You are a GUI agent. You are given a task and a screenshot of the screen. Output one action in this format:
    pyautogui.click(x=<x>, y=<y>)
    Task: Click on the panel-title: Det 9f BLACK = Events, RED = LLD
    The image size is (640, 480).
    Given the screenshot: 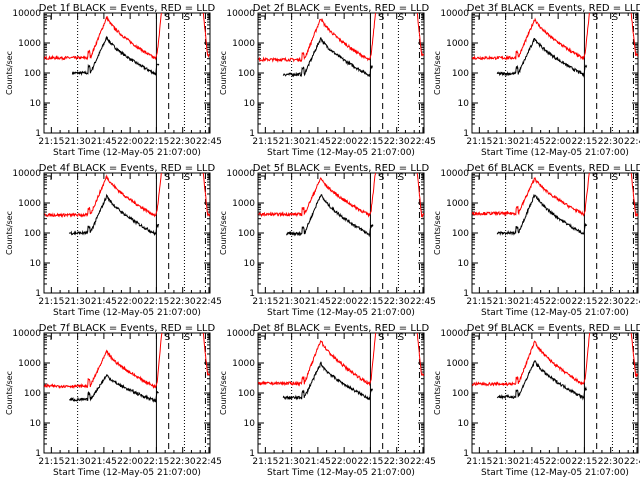 What is the action you would take?
    pyautogui.click(x=553, y=328)
    